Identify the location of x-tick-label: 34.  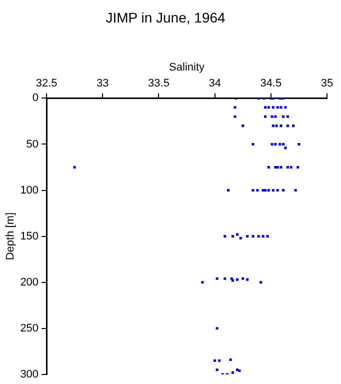
(214, 84).